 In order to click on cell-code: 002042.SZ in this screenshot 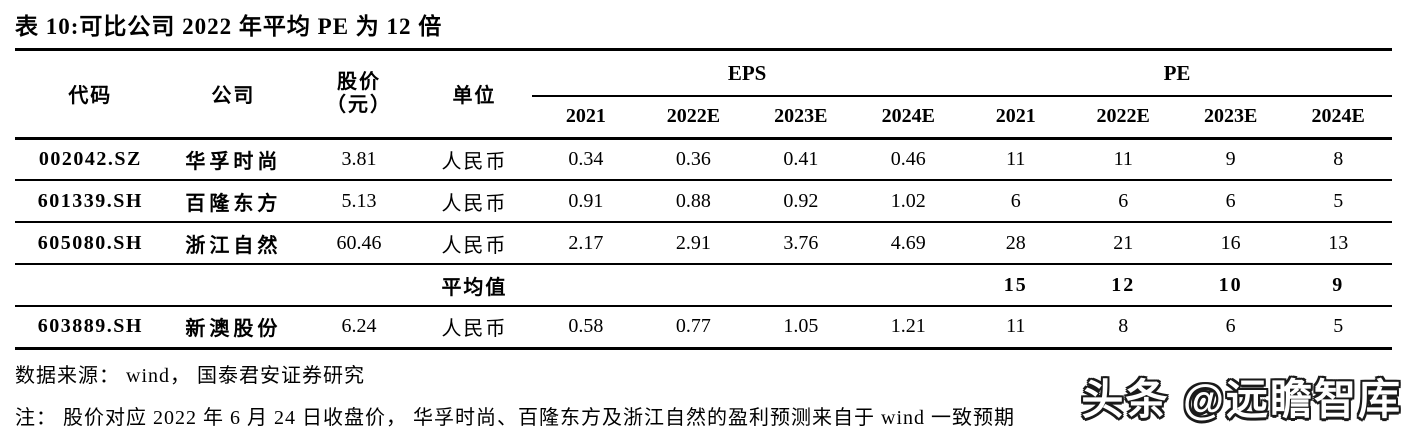, I will do `click(90, 159)`.